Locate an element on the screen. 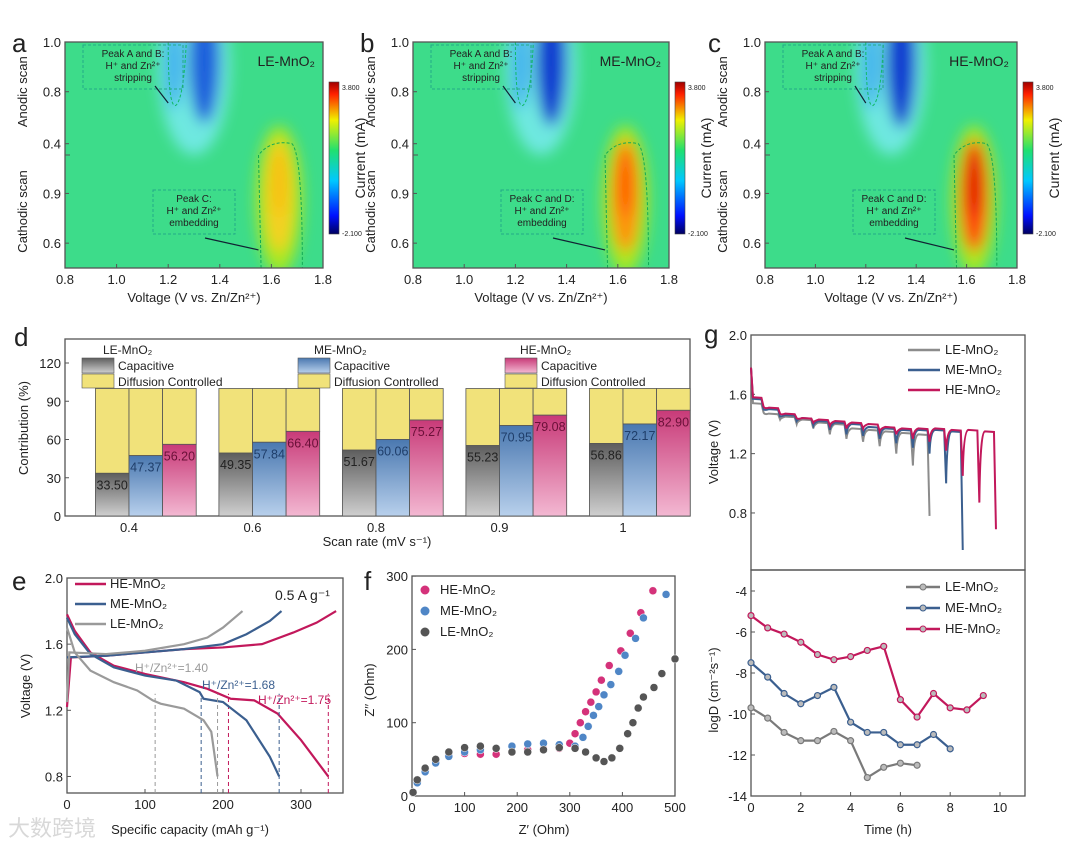 The height and width of the screenshot is (847, 1080). y-tick-label: 0.6 is located at coordinates (752, 243).